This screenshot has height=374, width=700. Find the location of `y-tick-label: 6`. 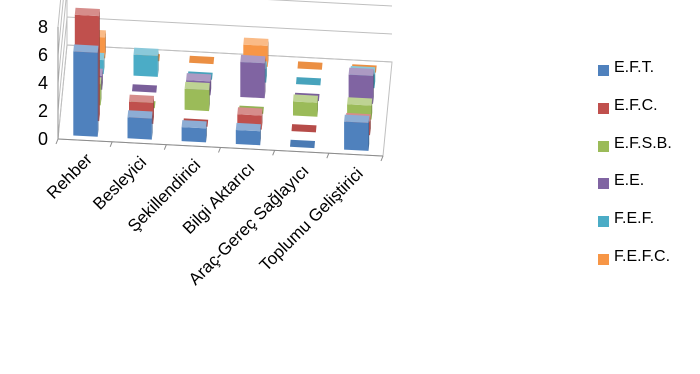

y-tick-label: 6 is located at coordinates (43, 55).